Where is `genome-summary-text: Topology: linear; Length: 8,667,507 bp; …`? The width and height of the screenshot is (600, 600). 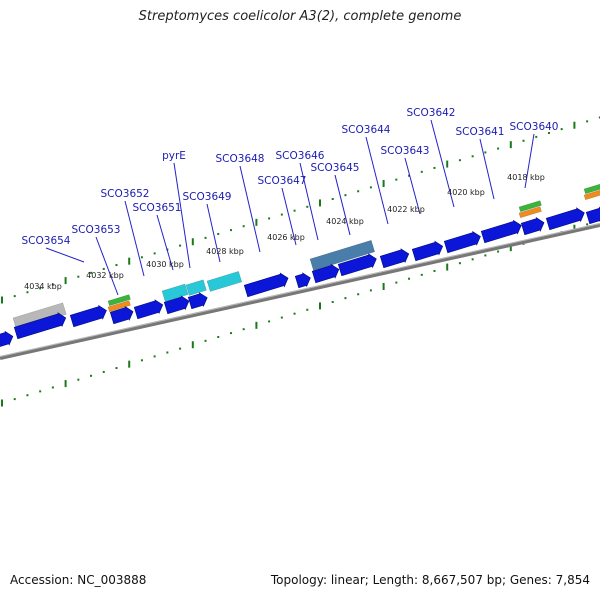
genome-summary-text: Topology: linear; Length: 8,667,507 bp; … is located at coordinates (430, 580).